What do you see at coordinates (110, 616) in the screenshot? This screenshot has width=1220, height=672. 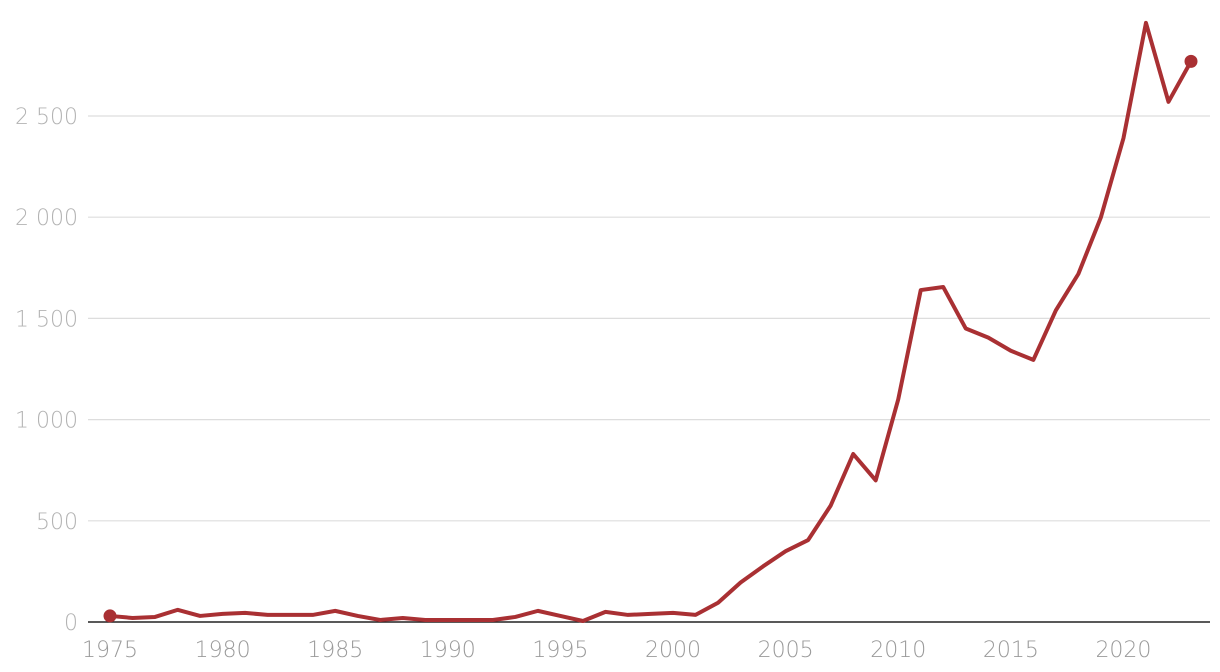 I see `start-point-marker` at bounding box center [110, 616].